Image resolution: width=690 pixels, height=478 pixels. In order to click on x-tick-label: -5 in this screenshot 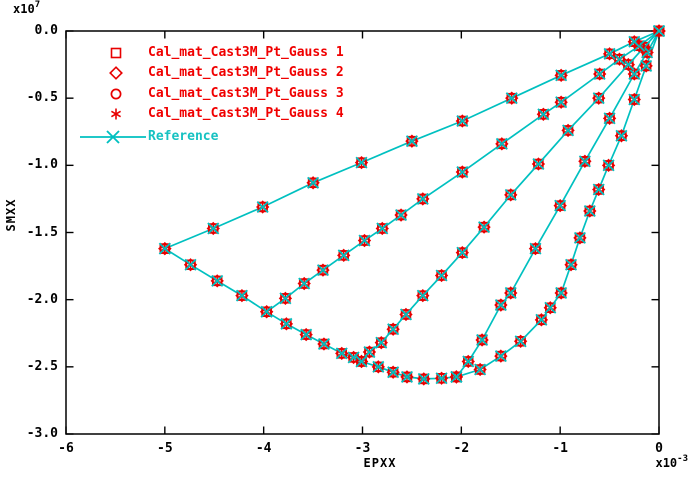, I will do `click(165, 448)`.